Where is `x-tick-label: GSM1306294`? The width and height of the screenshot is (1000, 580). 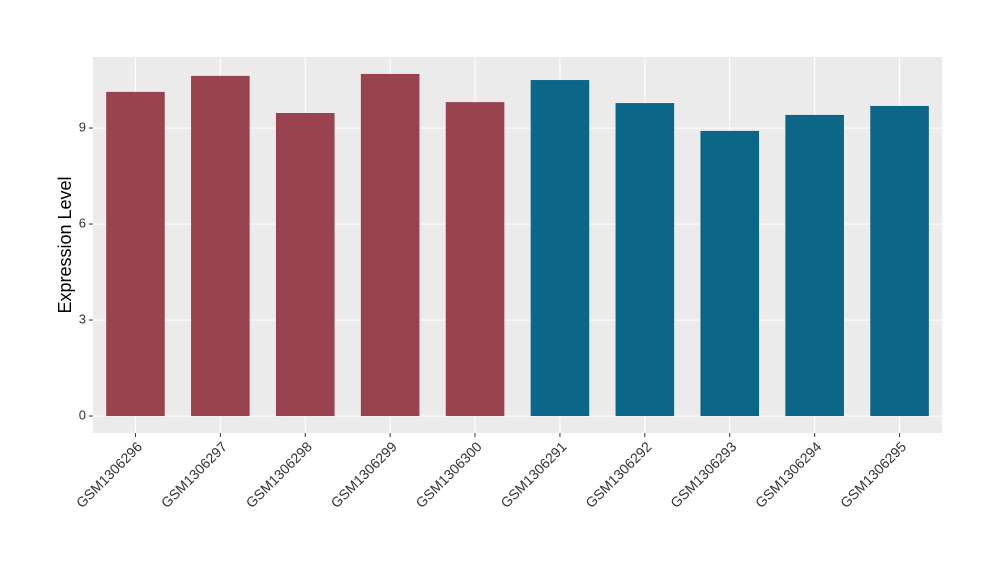 x-tick-label: GSM1306294 is located at coordinates (788, 474).